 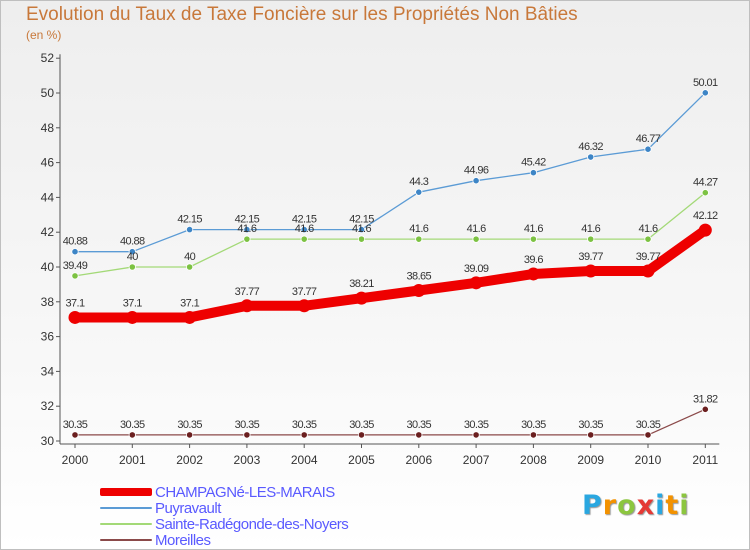 I want to click on x-tick-label: 2001, so click(x=132, y=460).